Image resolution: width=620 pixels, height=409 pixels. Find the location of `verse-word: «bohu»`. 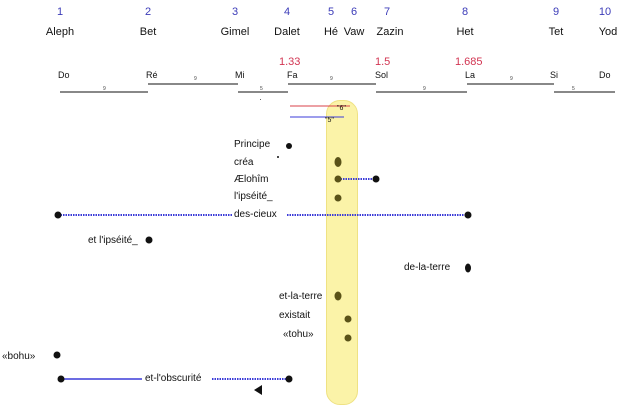

verse-word: «bohu» is located at coordinates (19, 356).